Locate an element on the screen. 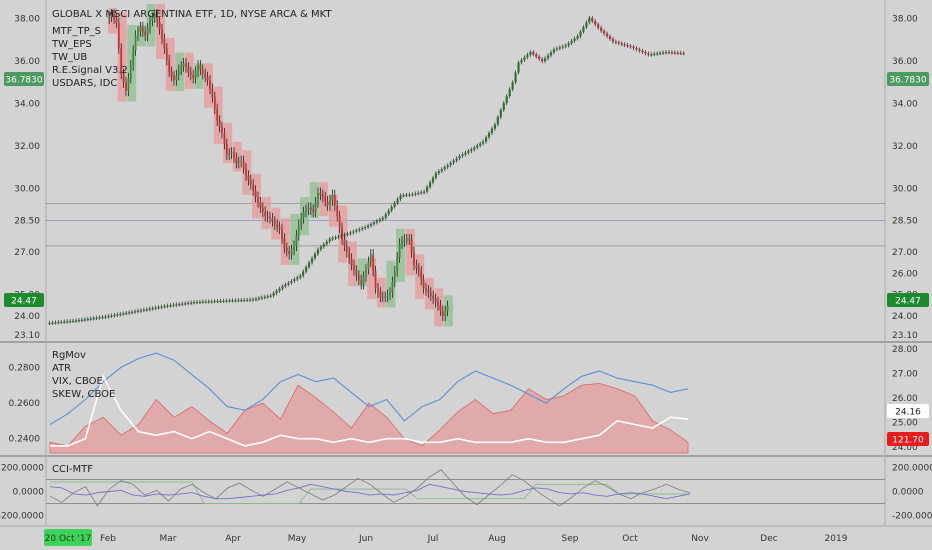 The image size is (932, 550). right-price-badge-label: 24.47 is located at coordinates (908, 302).